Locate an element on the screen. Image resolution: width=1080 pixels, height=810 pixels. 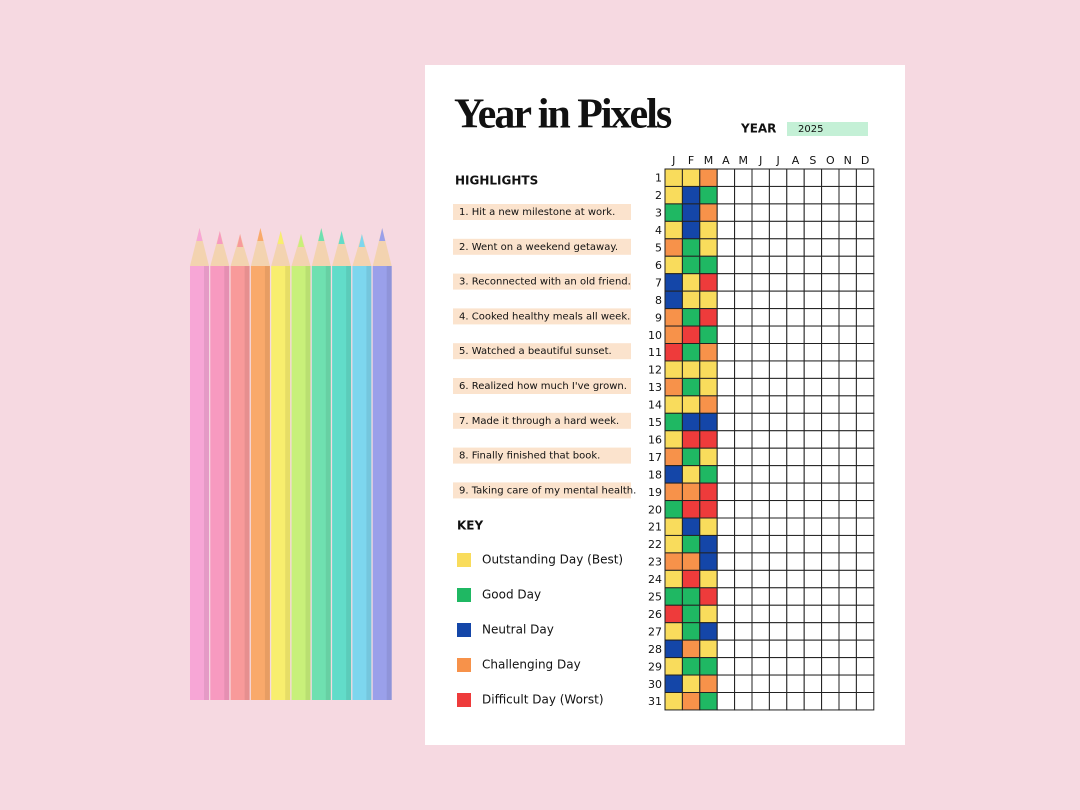
key-swatch is located at coordinates (464, 665).